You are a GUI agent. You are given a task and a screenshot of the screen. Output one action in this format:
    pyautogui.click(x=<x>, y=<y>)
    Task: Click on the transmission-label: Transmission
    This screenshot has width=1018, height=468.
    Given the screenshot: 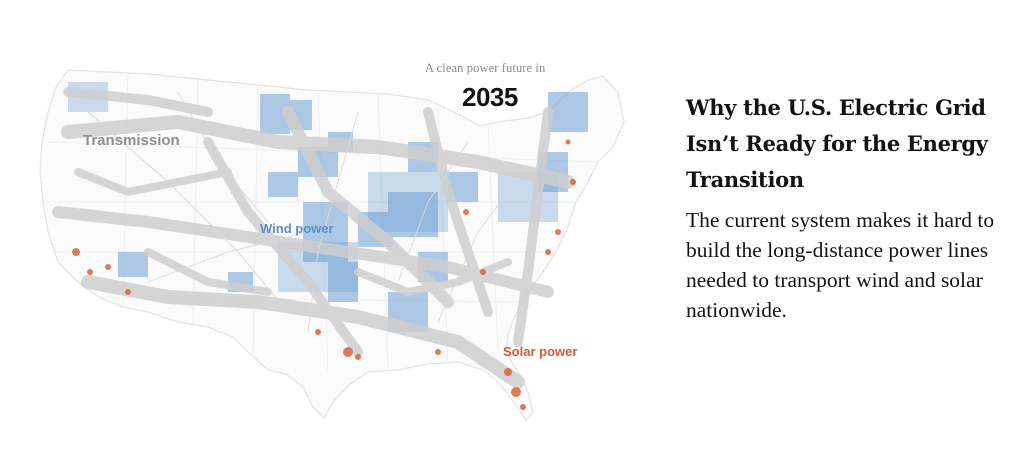 What is the action you would take?
    pyautogui.click(x=131, y=140)
    